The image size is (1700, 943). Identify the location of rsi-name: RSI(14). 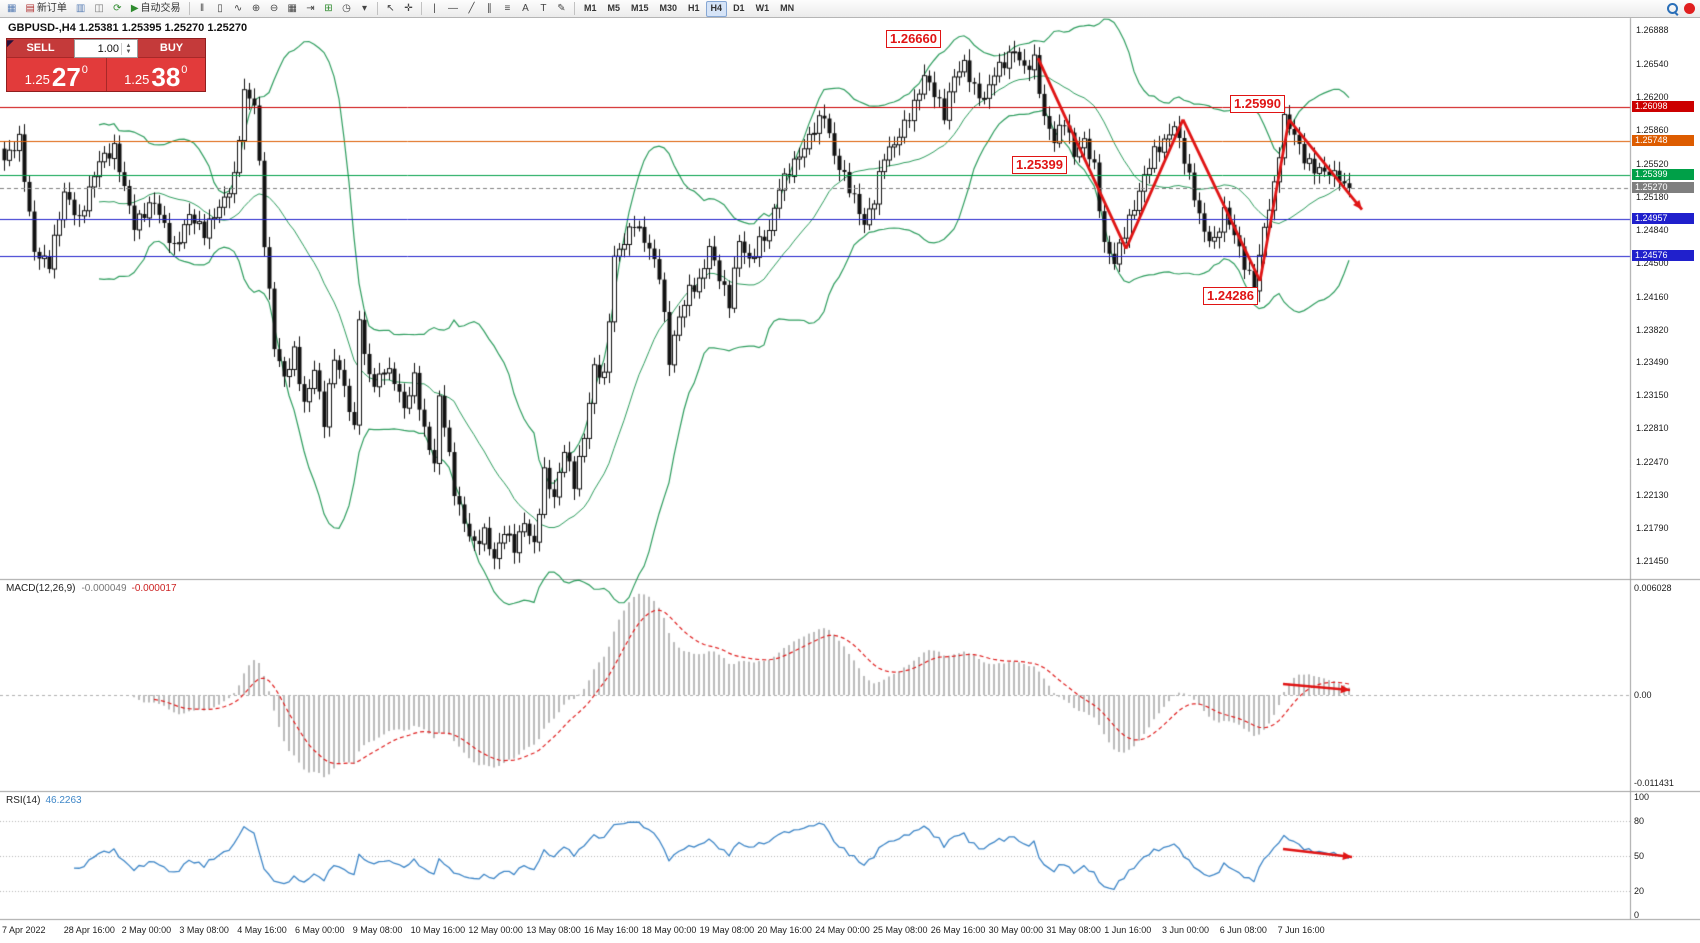
(23, 800).